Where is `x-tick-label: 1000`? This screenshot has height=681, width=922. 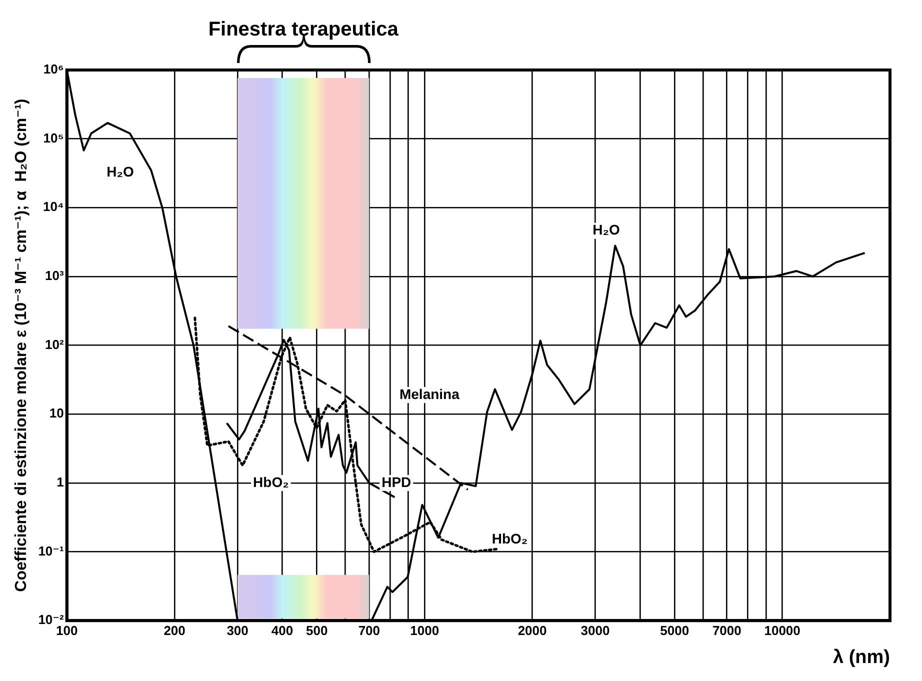
x-tick-label: 1000 is located at coordinates (425, 630).